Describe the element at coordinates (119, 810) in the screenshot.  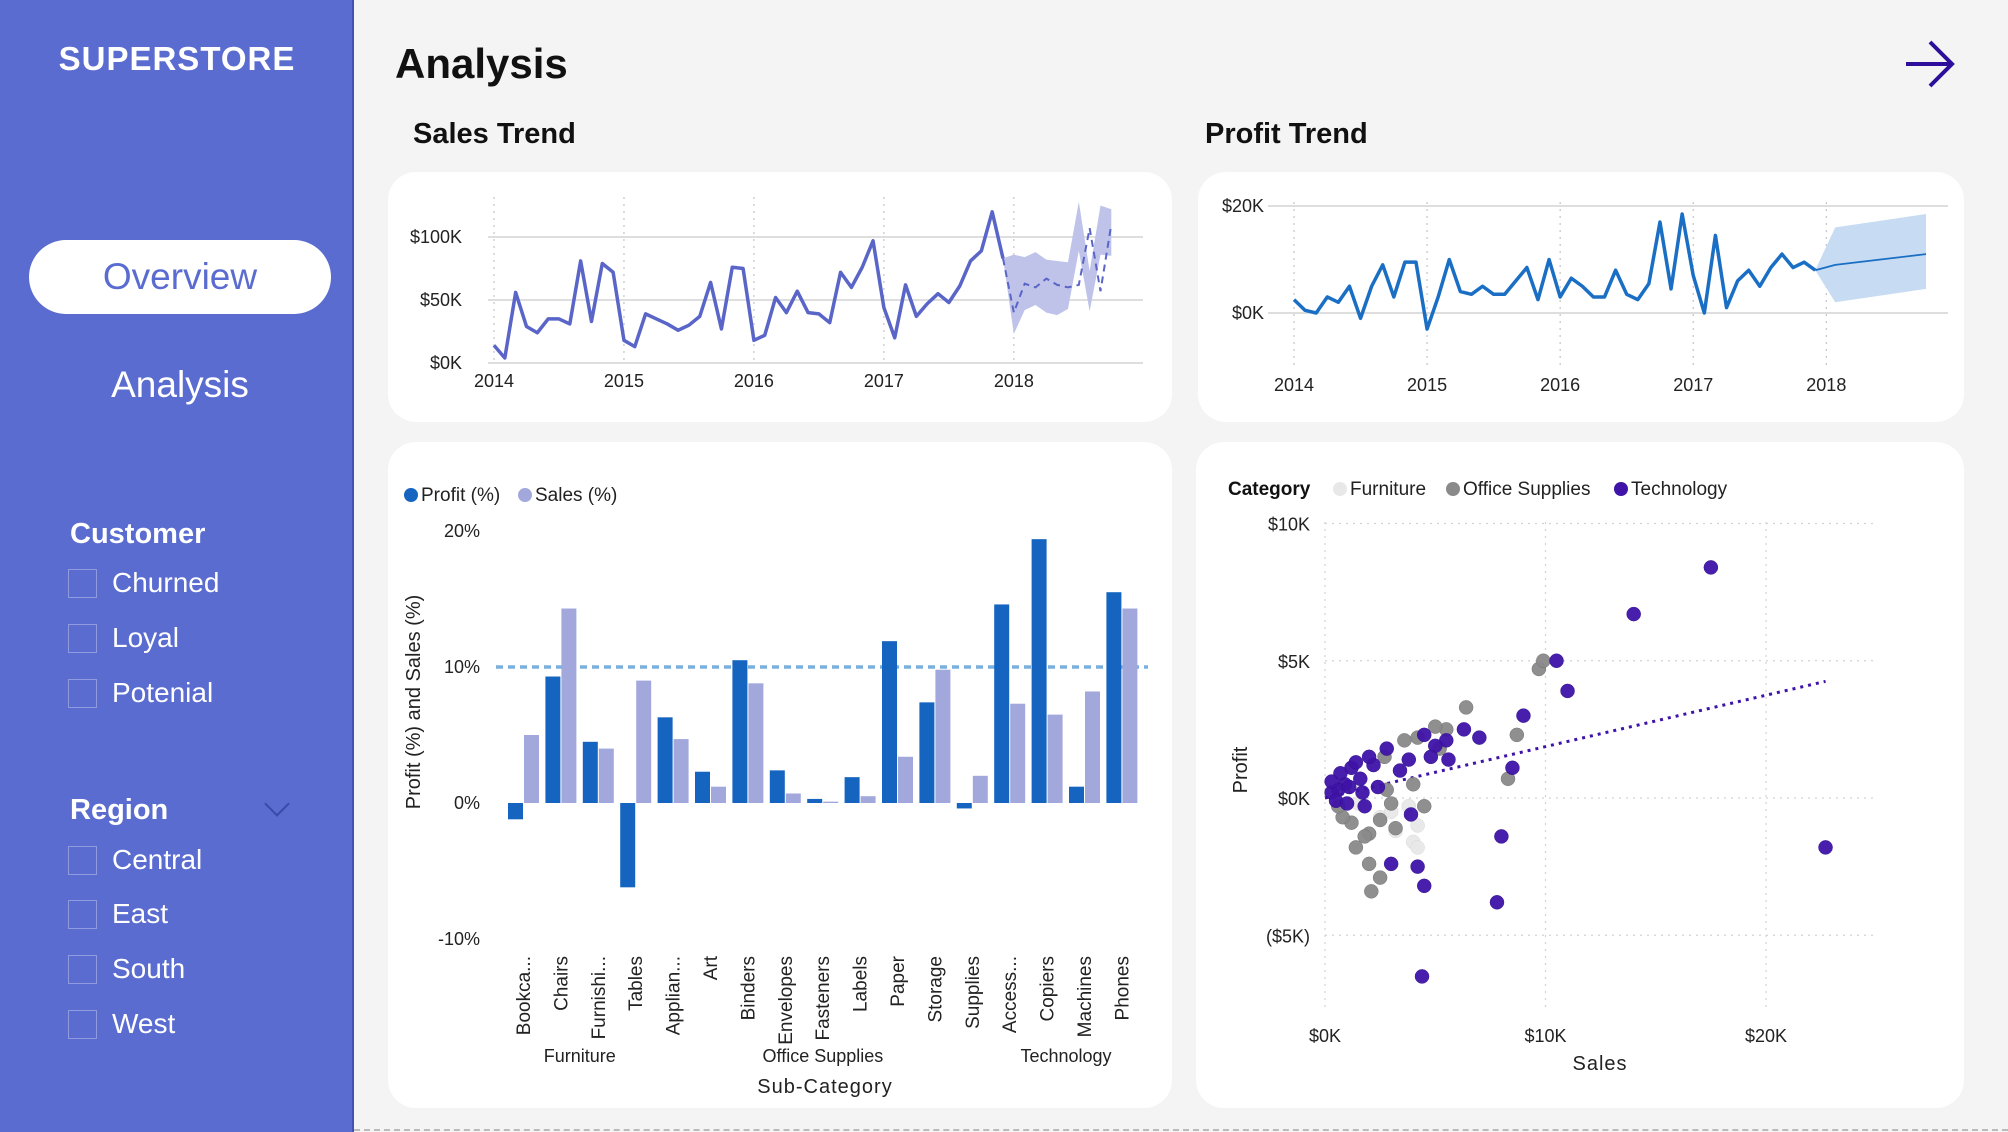
I see `region-slicer-title: Region` at that location.